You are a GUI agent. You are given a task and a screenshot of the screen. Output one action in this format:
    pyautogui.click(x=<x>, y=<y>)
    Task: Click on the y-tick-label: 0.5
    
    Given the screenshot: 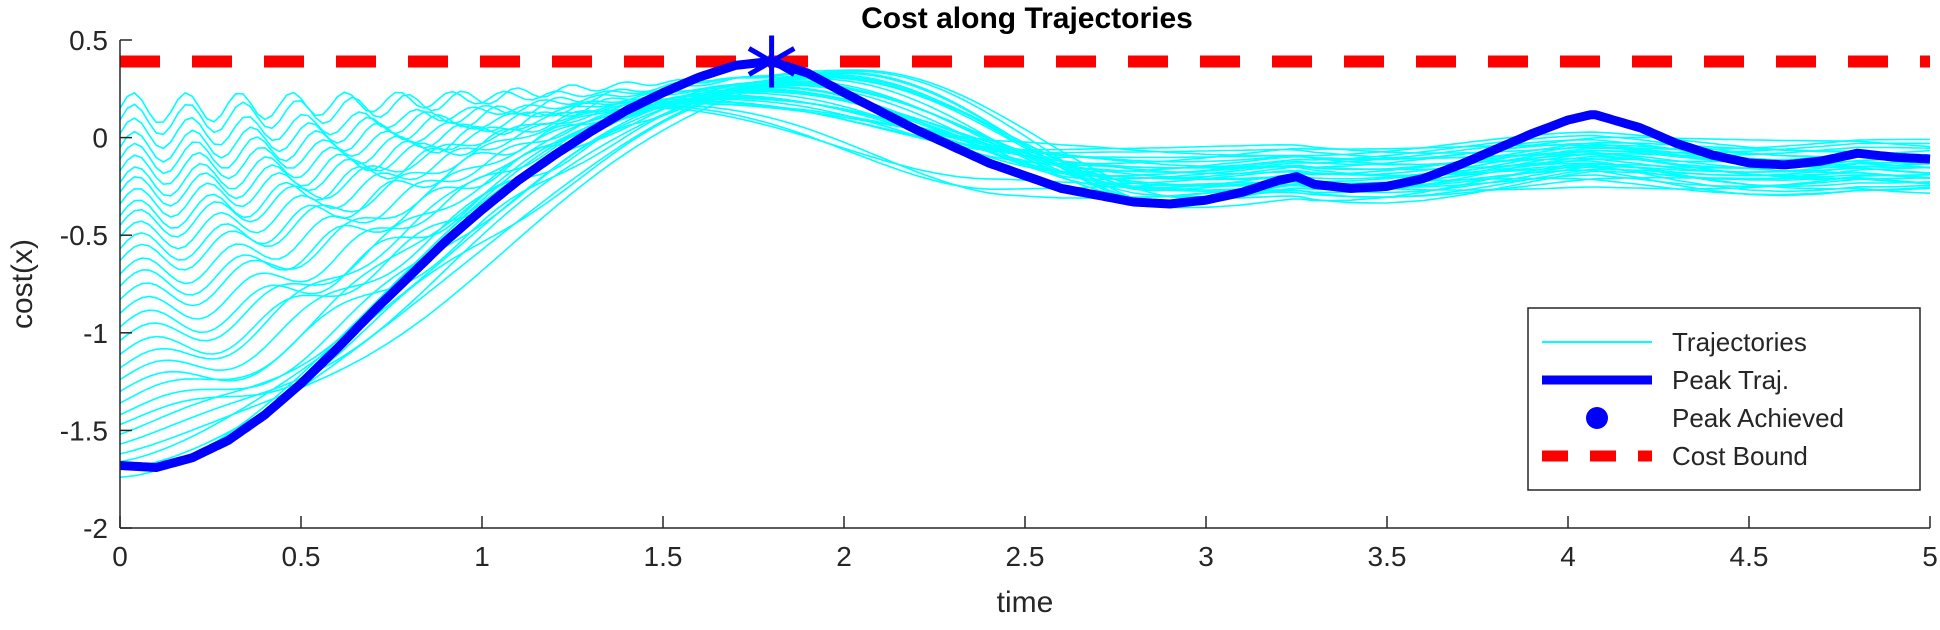 What is the action you would take?
    pyautogui.click(x=88, y=40)
    